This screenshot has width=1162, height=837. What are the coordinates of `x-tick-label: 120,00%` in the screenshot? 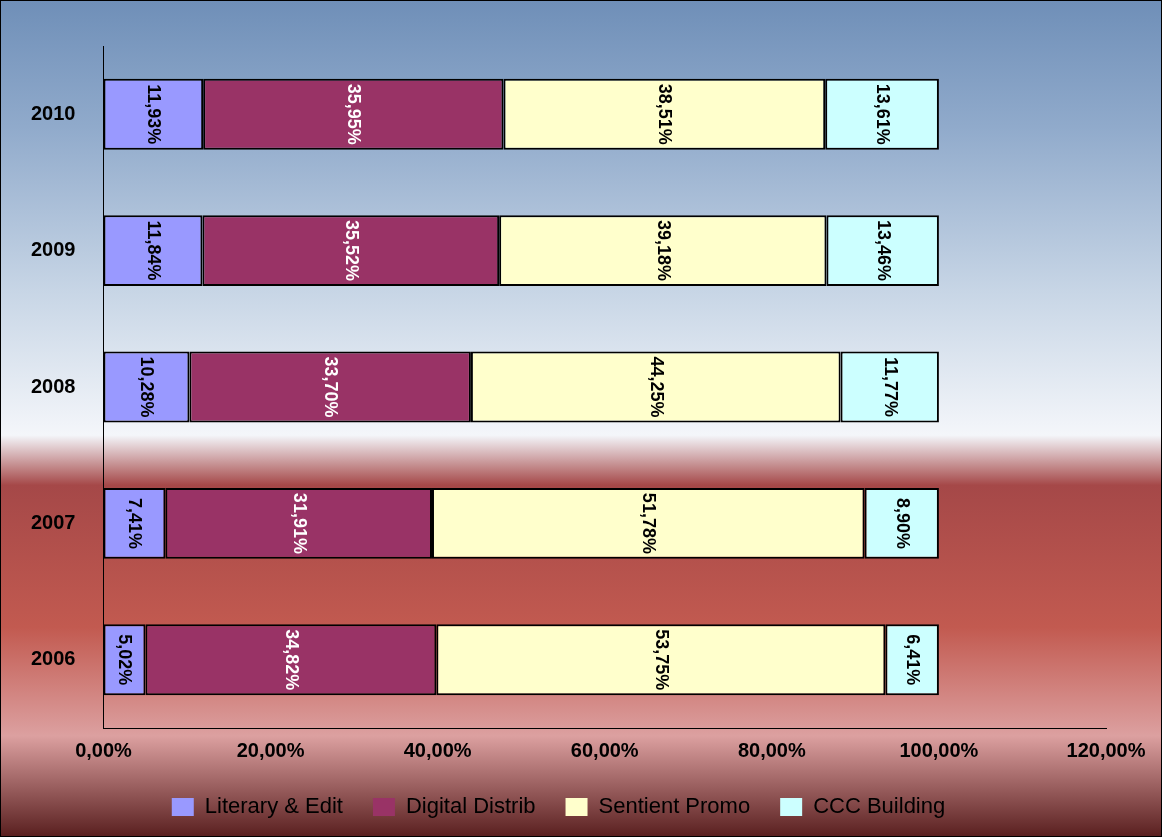 It's located at (1106, 749).